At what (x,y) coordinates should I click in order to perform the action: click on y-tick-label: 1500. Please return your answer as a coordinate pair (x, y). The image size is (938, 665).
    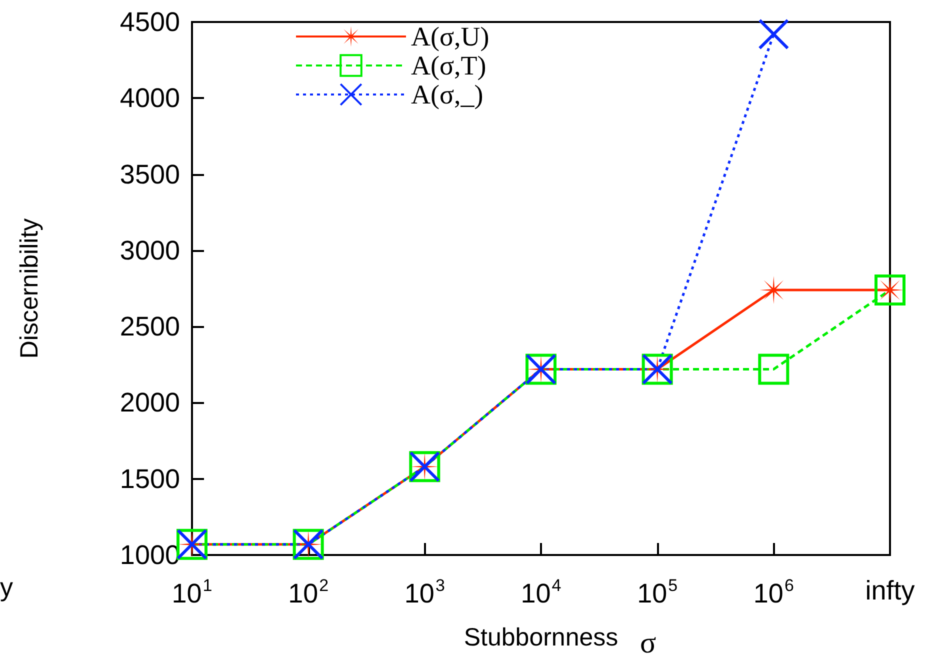
    Looking at the image, I should click on (150, 479).